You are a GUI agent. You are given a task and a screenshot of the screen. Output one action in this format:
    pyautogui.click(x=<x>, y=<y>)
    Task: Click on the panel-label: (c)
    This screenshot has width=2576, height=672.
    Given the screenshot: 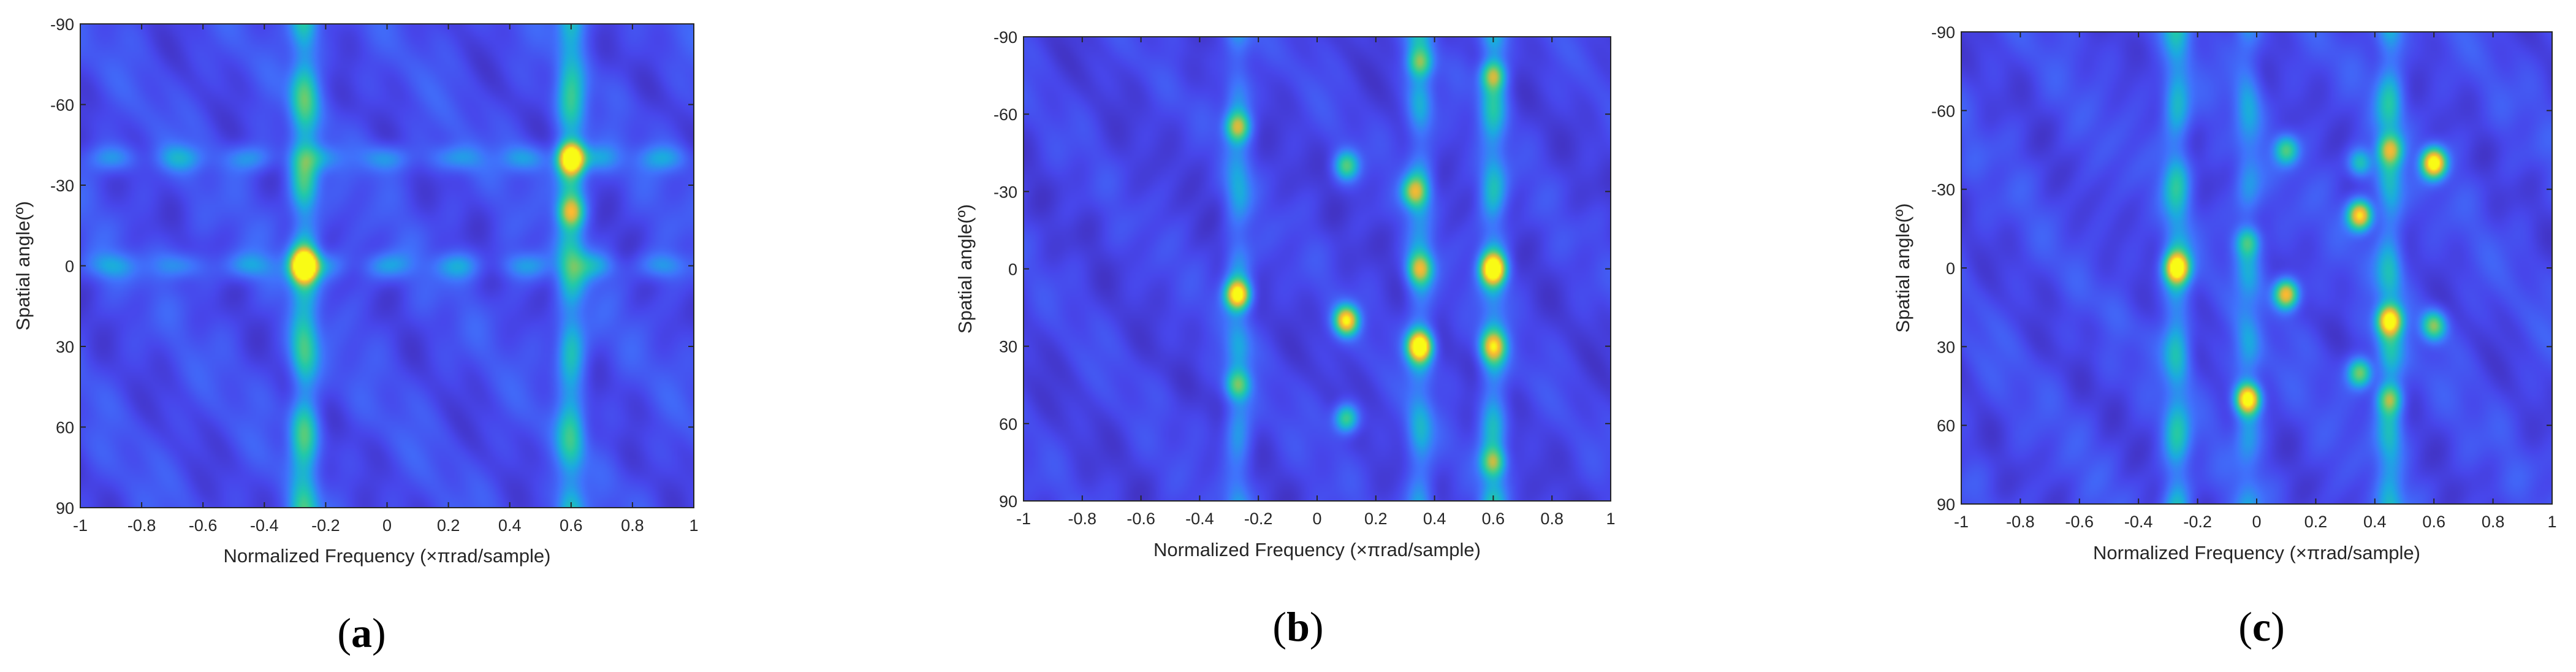 What is the action you would take?
    pyautogui.click(x=2261, y=626)
    